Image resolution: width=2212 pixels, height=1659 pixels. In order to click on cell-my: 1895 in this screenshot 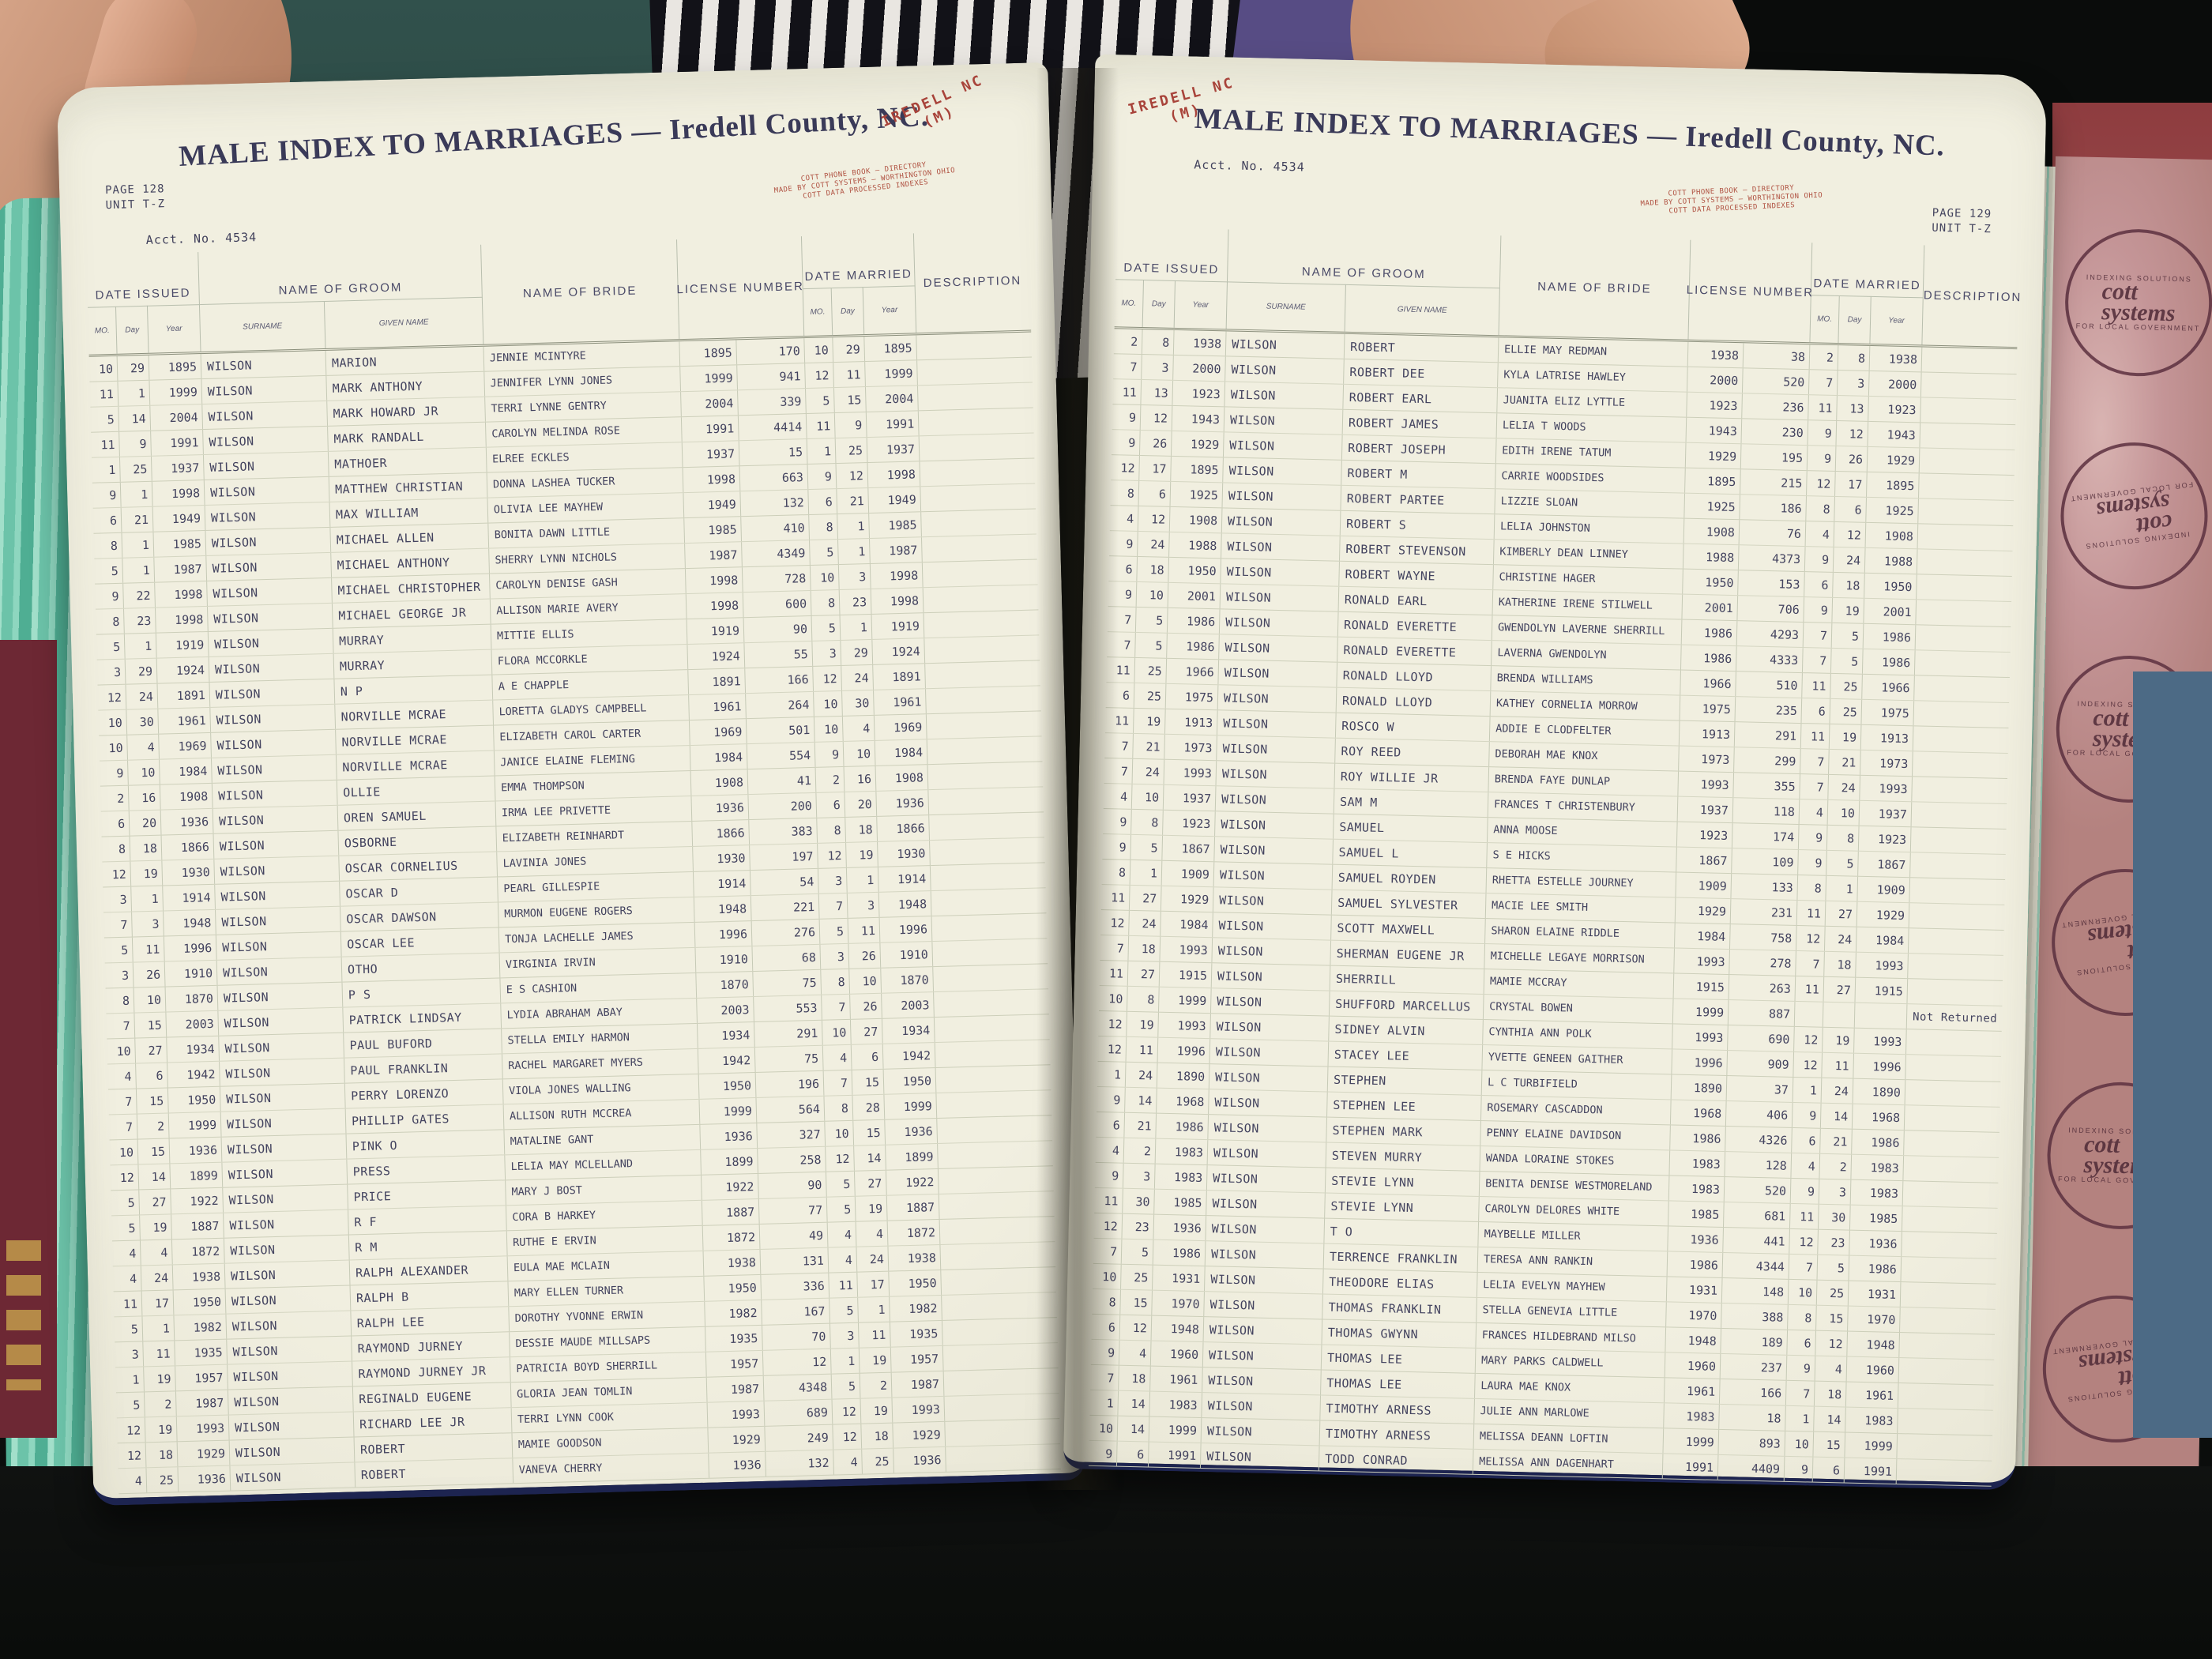, I will do `click(1894, 485)`.